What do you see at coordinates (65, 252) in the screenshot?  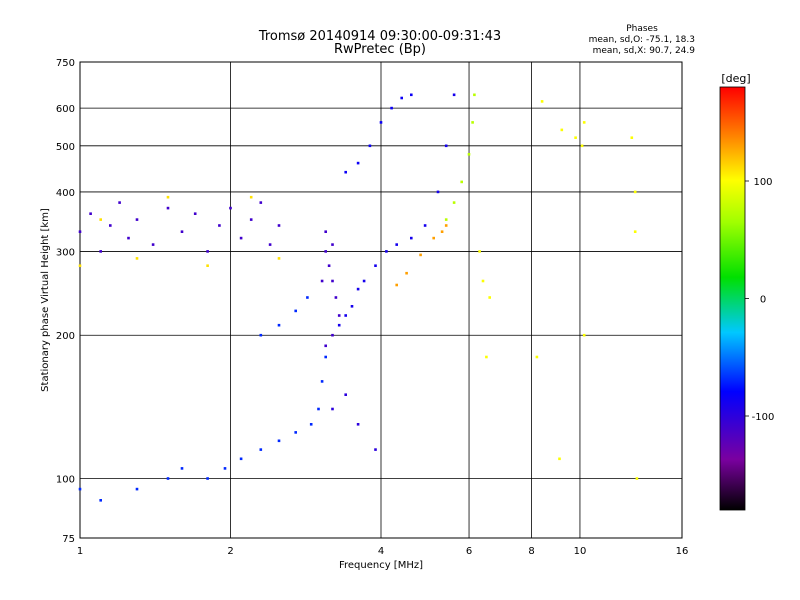 I see `y-tick-label: 300` at bounding box center [65, 252].